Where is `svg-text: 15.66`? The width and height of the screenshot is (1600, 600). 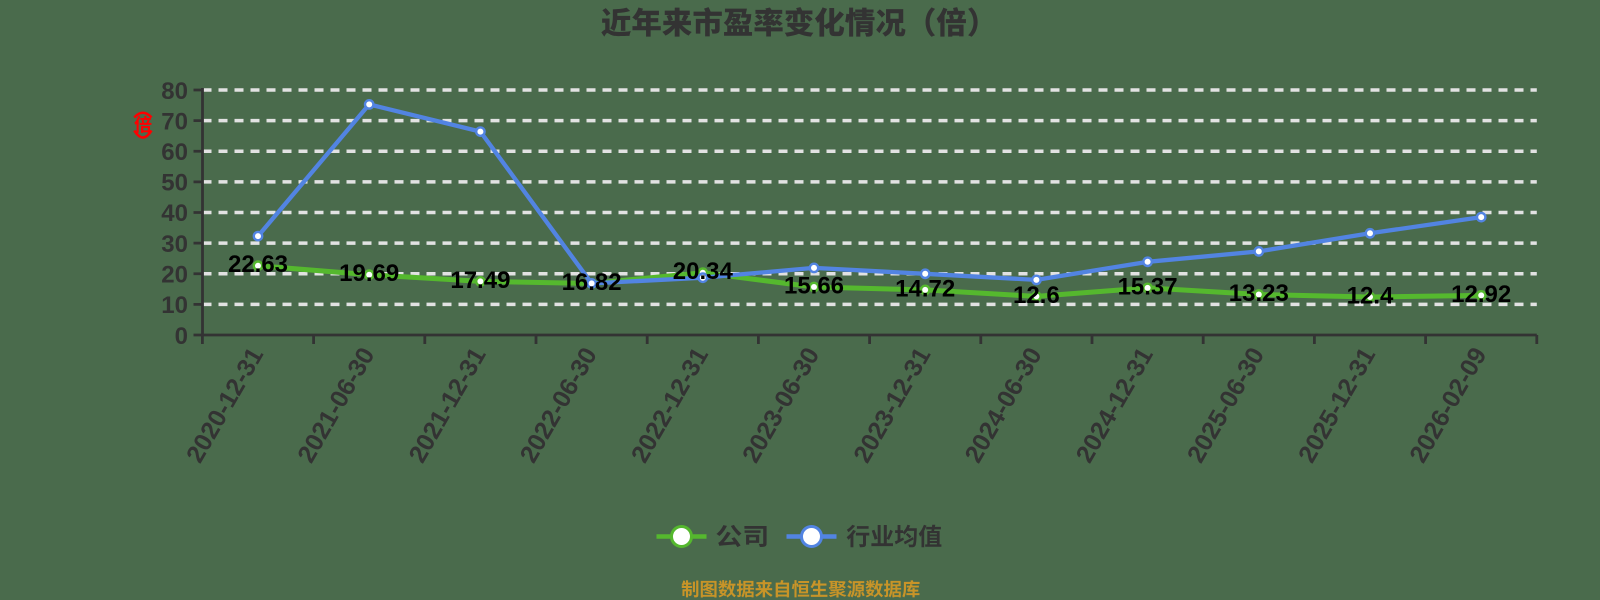 svg-text: 15.66 is located at coordinates (814, 286).